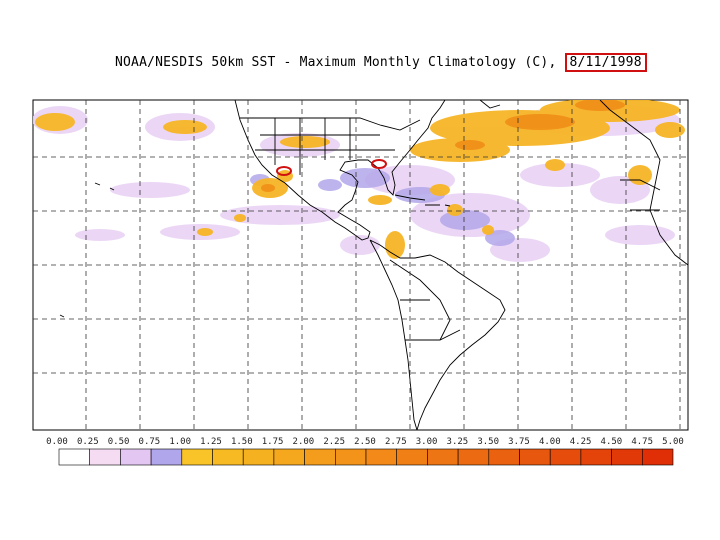 The height and width of the screenshot is (540, 720). I want to click on color-scale-tick-label: 2.25, so click(334, 442).